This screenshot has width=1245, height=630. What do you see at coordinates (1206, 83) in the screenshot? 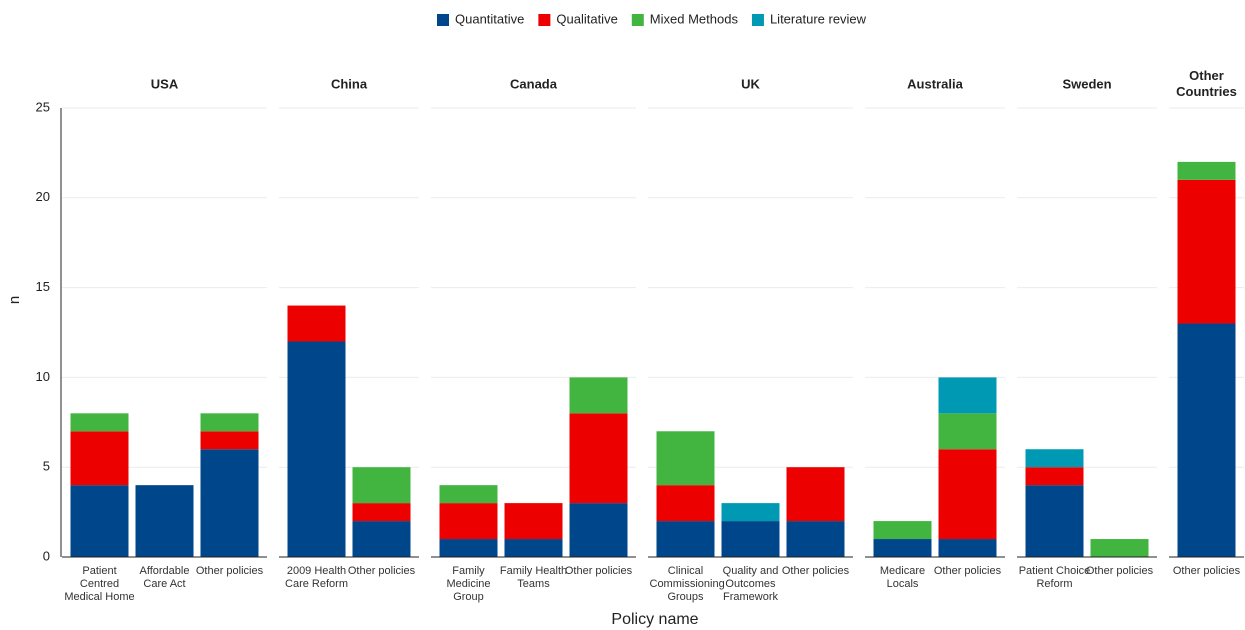
I see `facet-title: Other Countries` at bounding box center [1206, 83].